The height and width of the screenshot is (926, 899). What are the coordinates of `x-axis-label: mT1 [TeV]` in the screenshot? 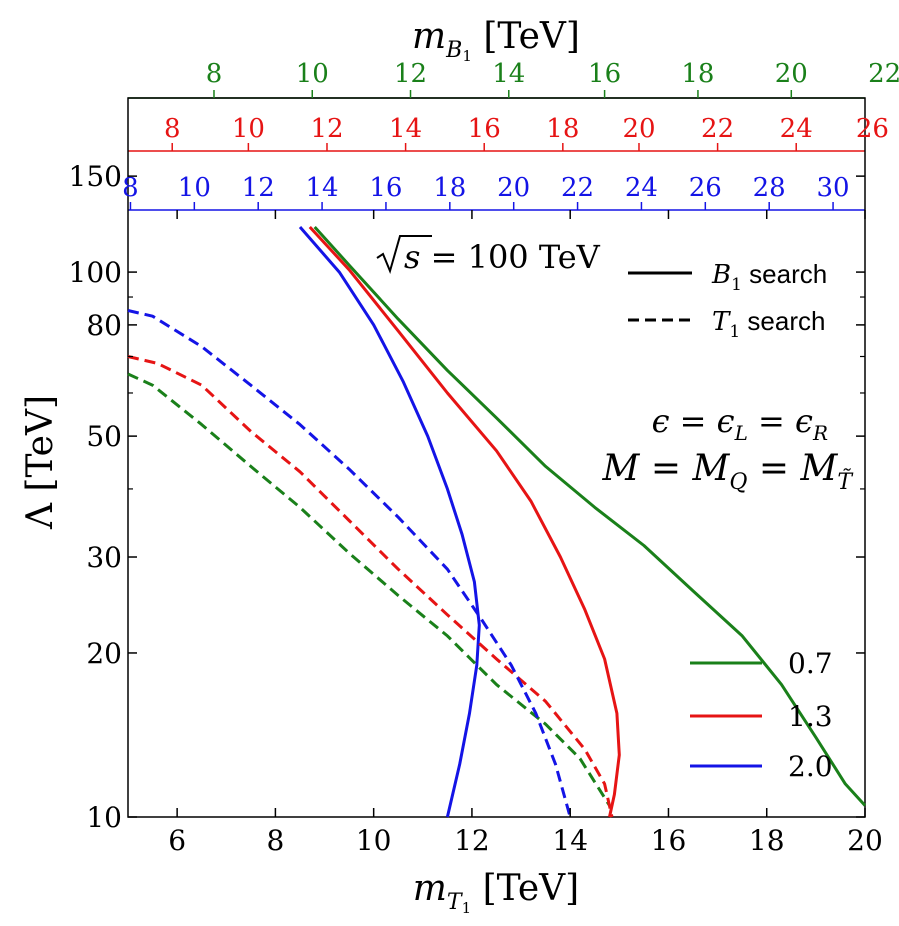 It's located at (496, 892).